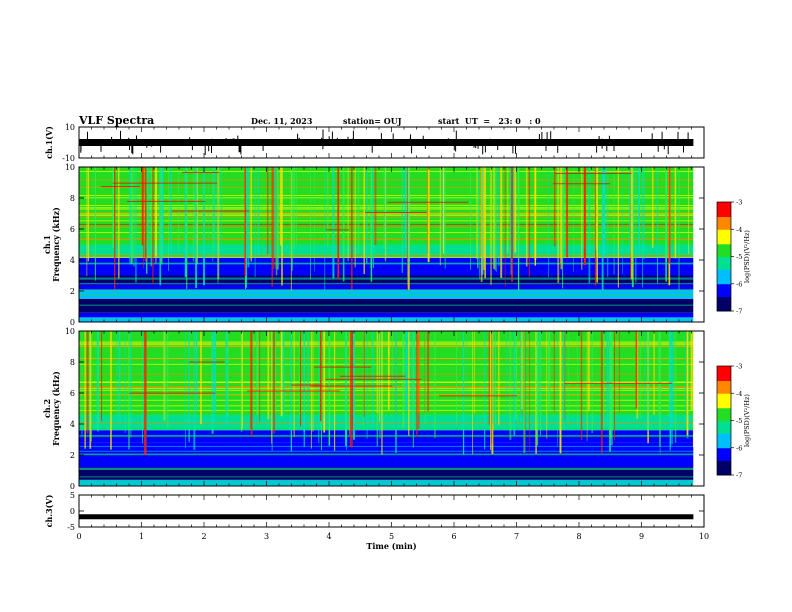 The width and height of the screenshot is (792, 612). What do you see at coordinates (47, 408) in the screenshot?
I see `ch2-spec-channel-label: ch.2` at bounding box center [47, 408].